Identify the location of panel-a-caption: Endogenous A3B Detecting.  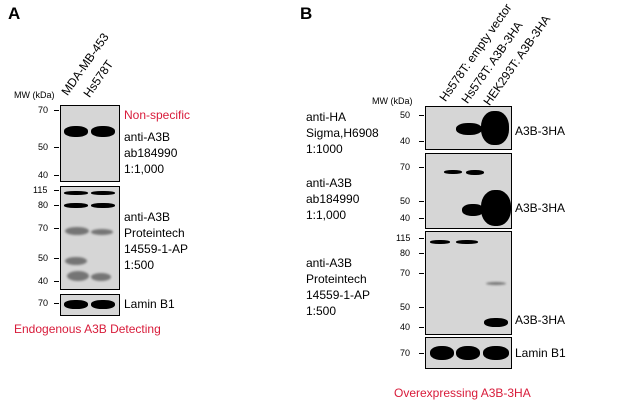
(87, 329).